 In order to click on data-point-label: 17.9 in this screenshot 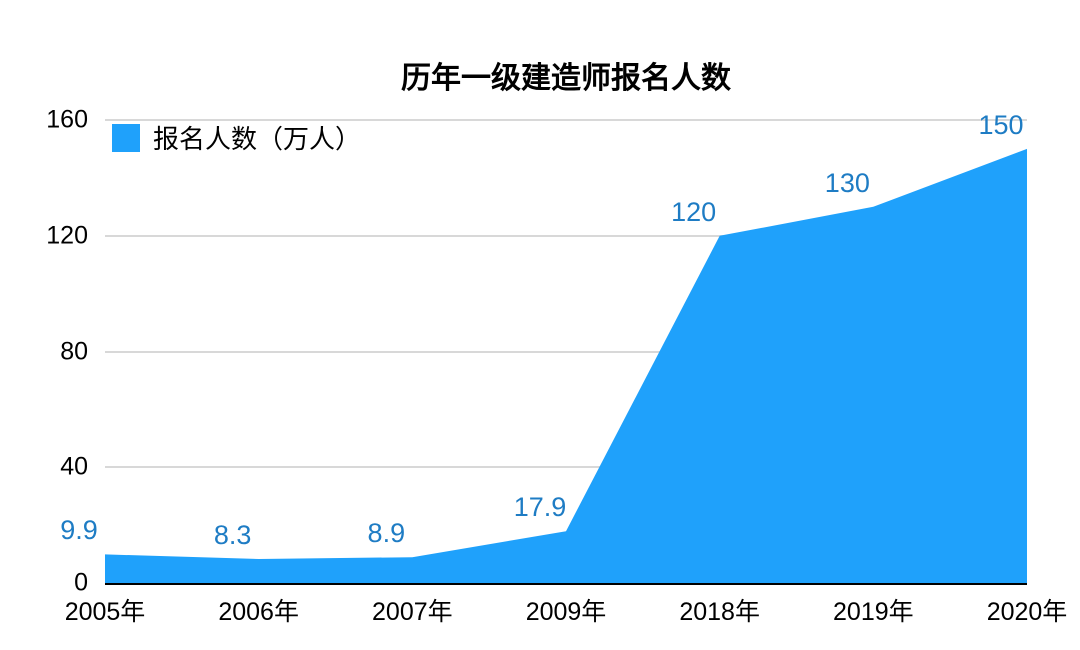, I will do `click(540, 507)`.